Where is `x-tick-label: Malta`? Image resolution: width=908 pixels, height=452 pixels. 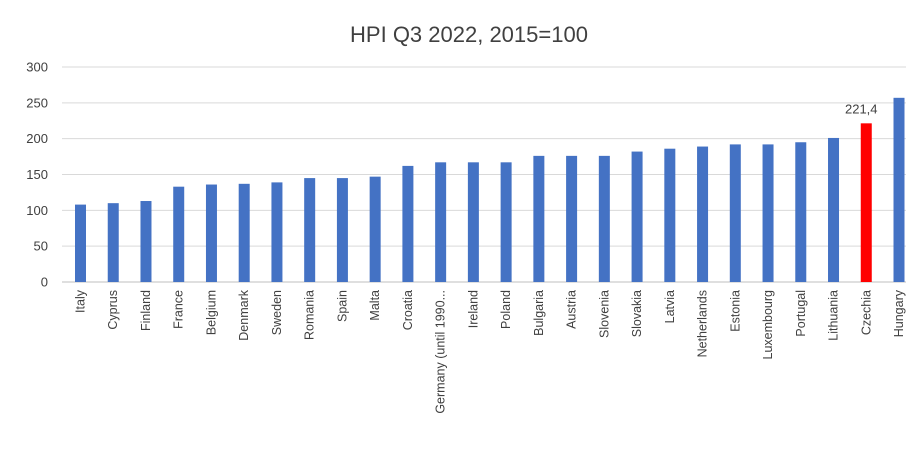
x-tick-label: Malta is located at coordinates (375, 305).